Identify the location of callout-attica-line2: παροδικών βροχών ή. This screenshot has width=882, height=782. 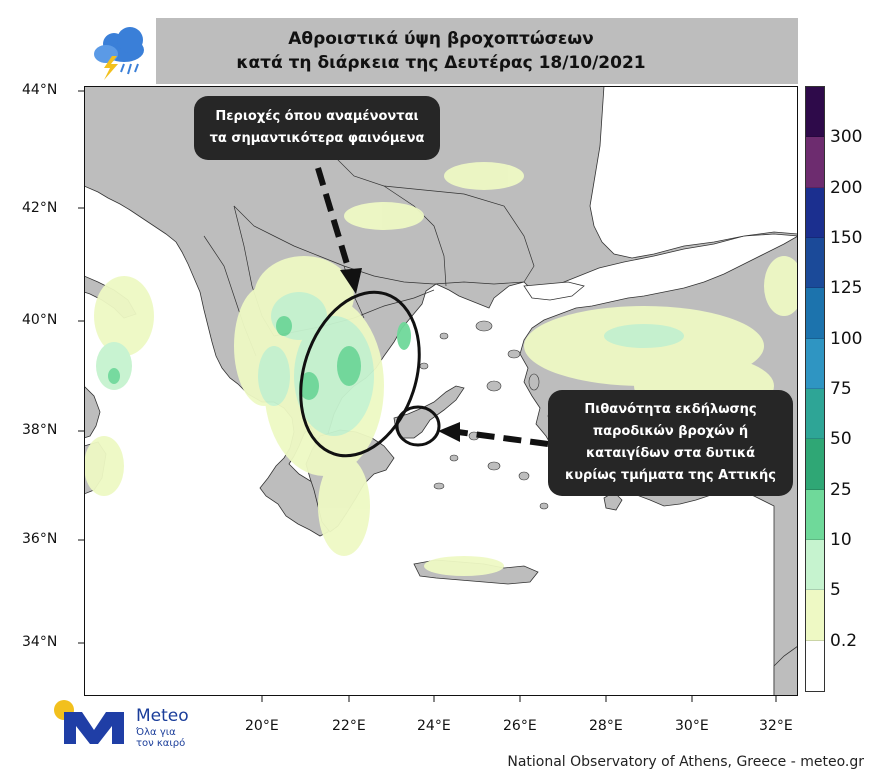
(670, 431).